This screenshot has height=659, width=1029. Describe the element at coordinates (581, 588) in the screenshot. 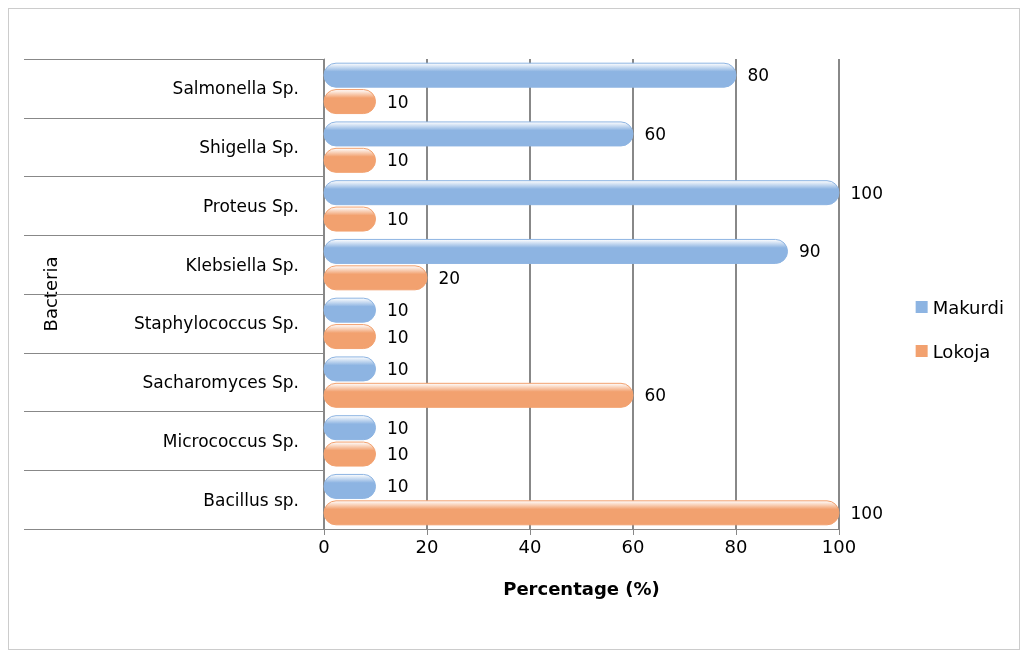

I see `x-axis-title: Percentage (%)` at that location.